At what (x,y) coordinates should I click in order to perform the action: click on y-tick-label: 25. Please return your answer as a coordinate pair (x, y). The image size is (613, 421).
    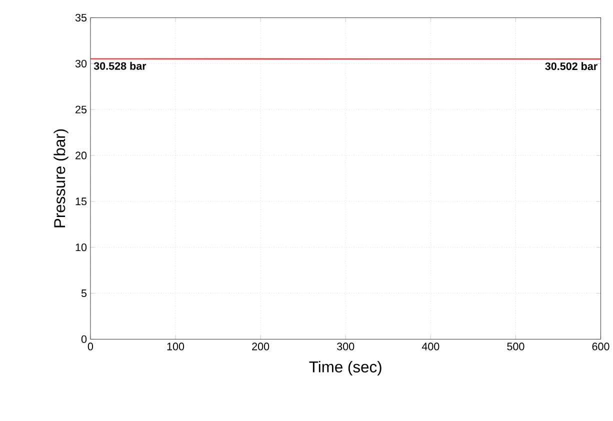
    Looking at the image, I should click on (81, 110).